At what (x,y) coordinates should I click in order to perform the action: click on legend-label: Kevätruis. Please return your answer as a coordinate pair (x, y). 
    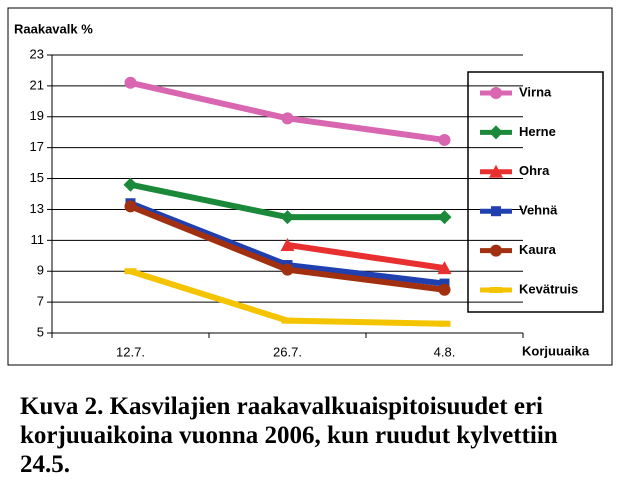
    Looking at the image, I should click on (548, 288).